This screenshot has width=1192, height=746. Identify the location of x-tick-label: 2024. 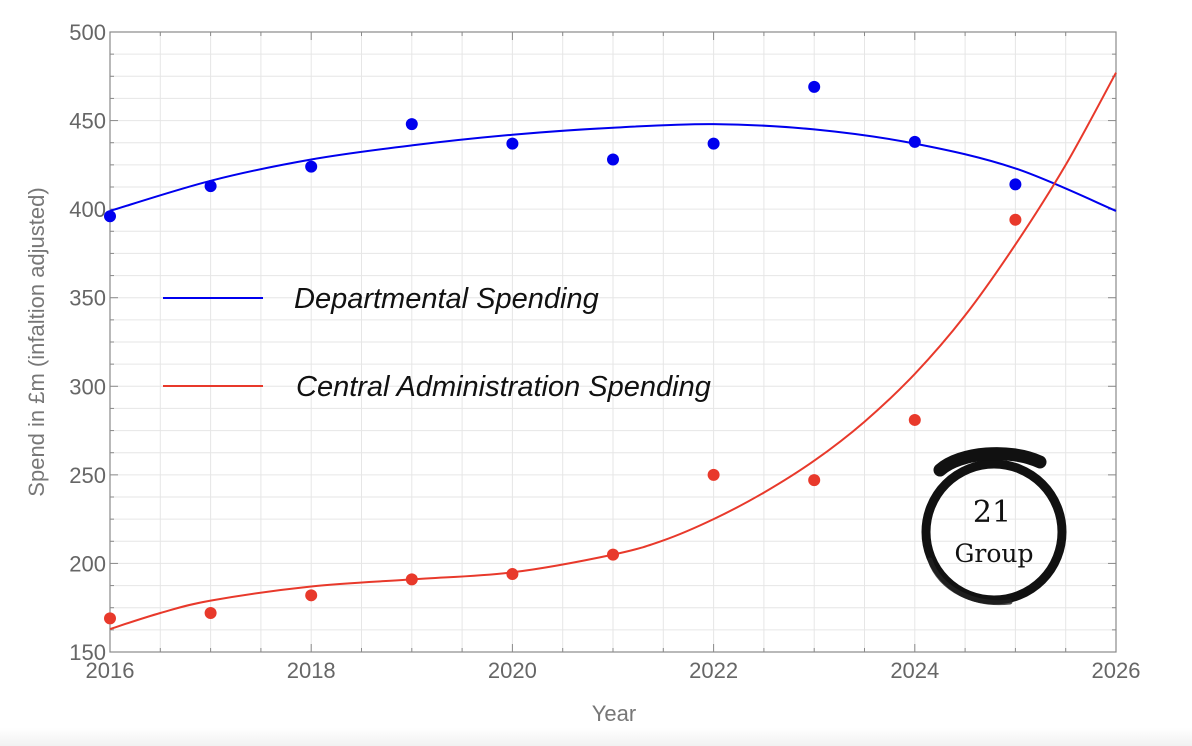
(914, 670).